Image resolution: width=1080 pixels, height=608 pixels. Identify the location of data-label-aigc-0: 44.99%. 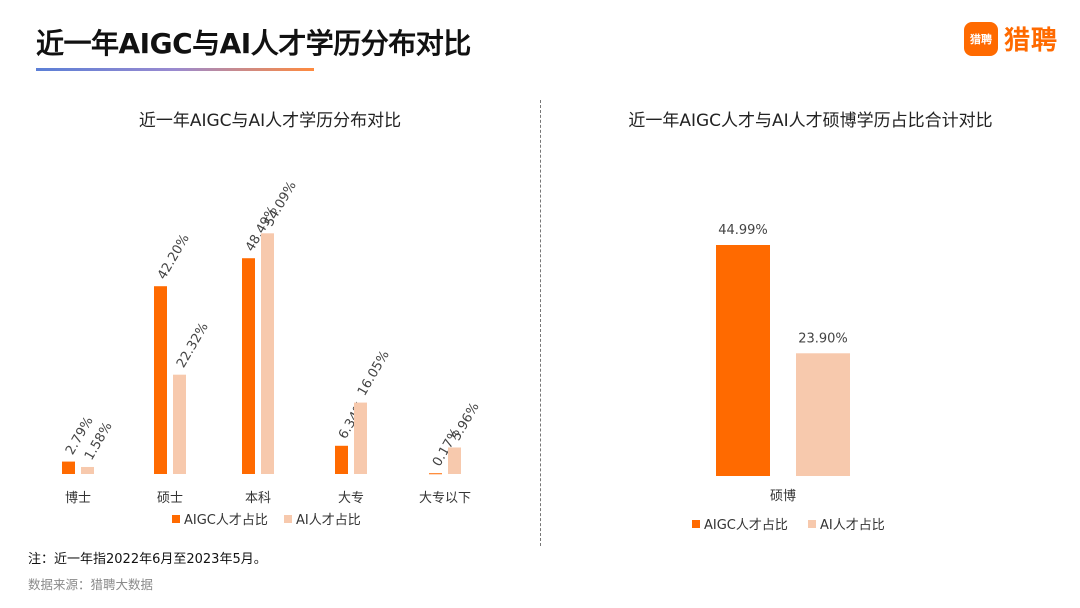
(743, 230).